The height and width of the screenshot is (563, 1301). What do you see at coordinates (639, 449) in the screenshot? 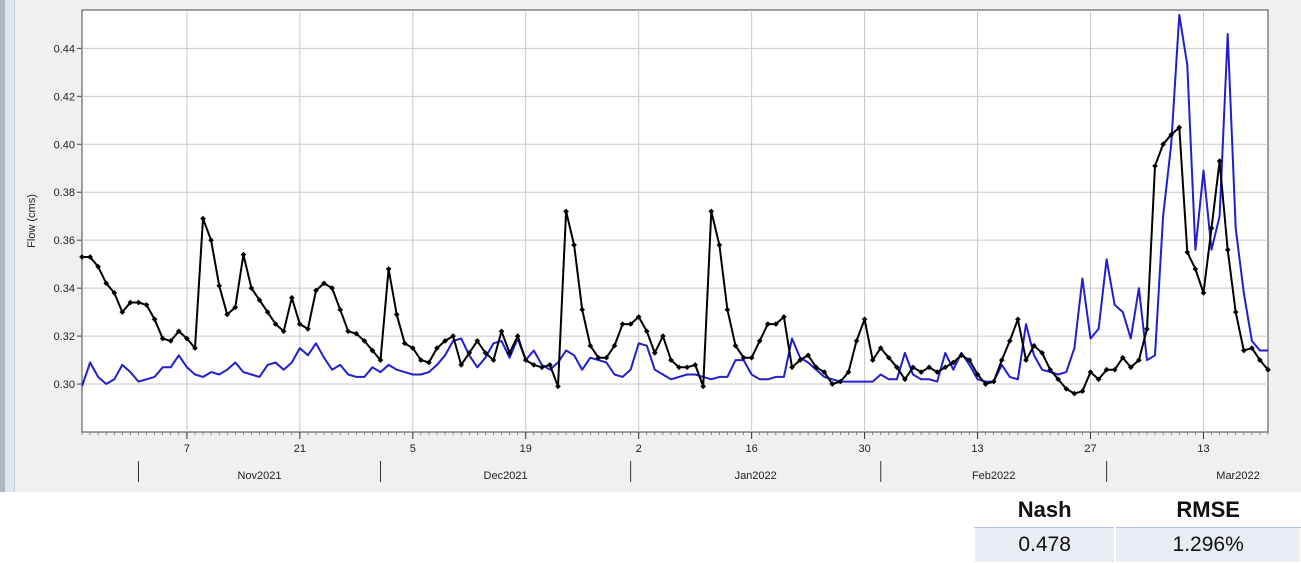
I see `x-tick-label: 2` at bounding box center [639, 449].